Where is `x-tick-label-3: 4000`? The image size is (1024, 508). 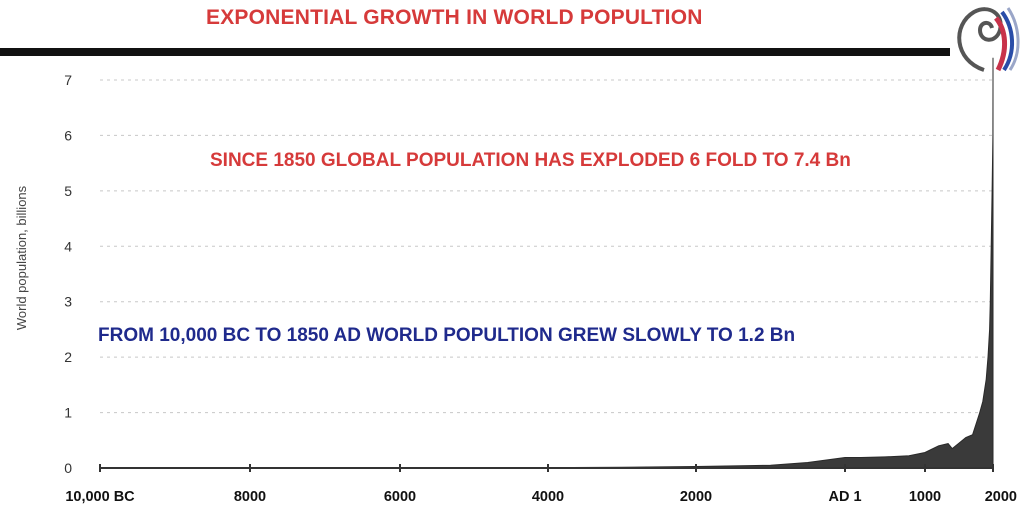 x-tick-label-3: 4000 is located at coordinates (548, 497).